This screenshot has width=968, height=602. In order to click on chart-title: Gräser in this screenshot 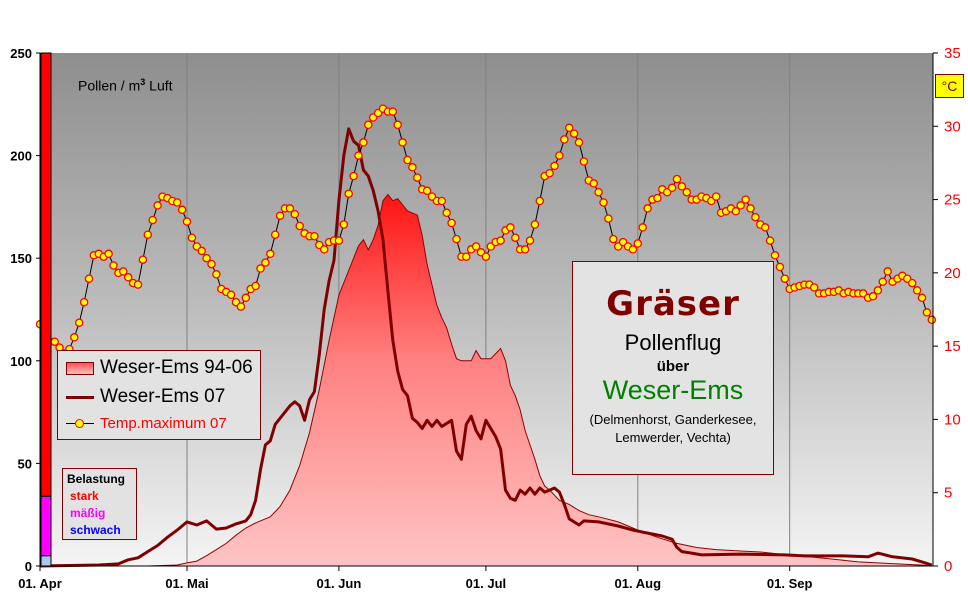, I will do `click(673, 304)`.